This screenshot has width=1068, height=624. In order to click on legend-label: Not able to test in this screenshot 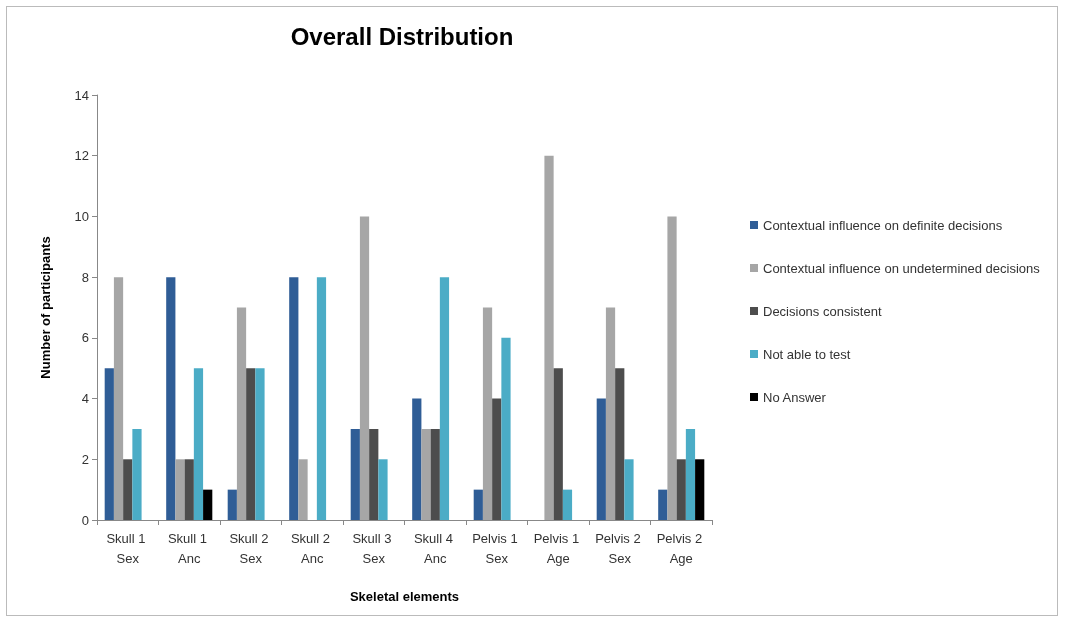, I will do `click(807, 354)`.